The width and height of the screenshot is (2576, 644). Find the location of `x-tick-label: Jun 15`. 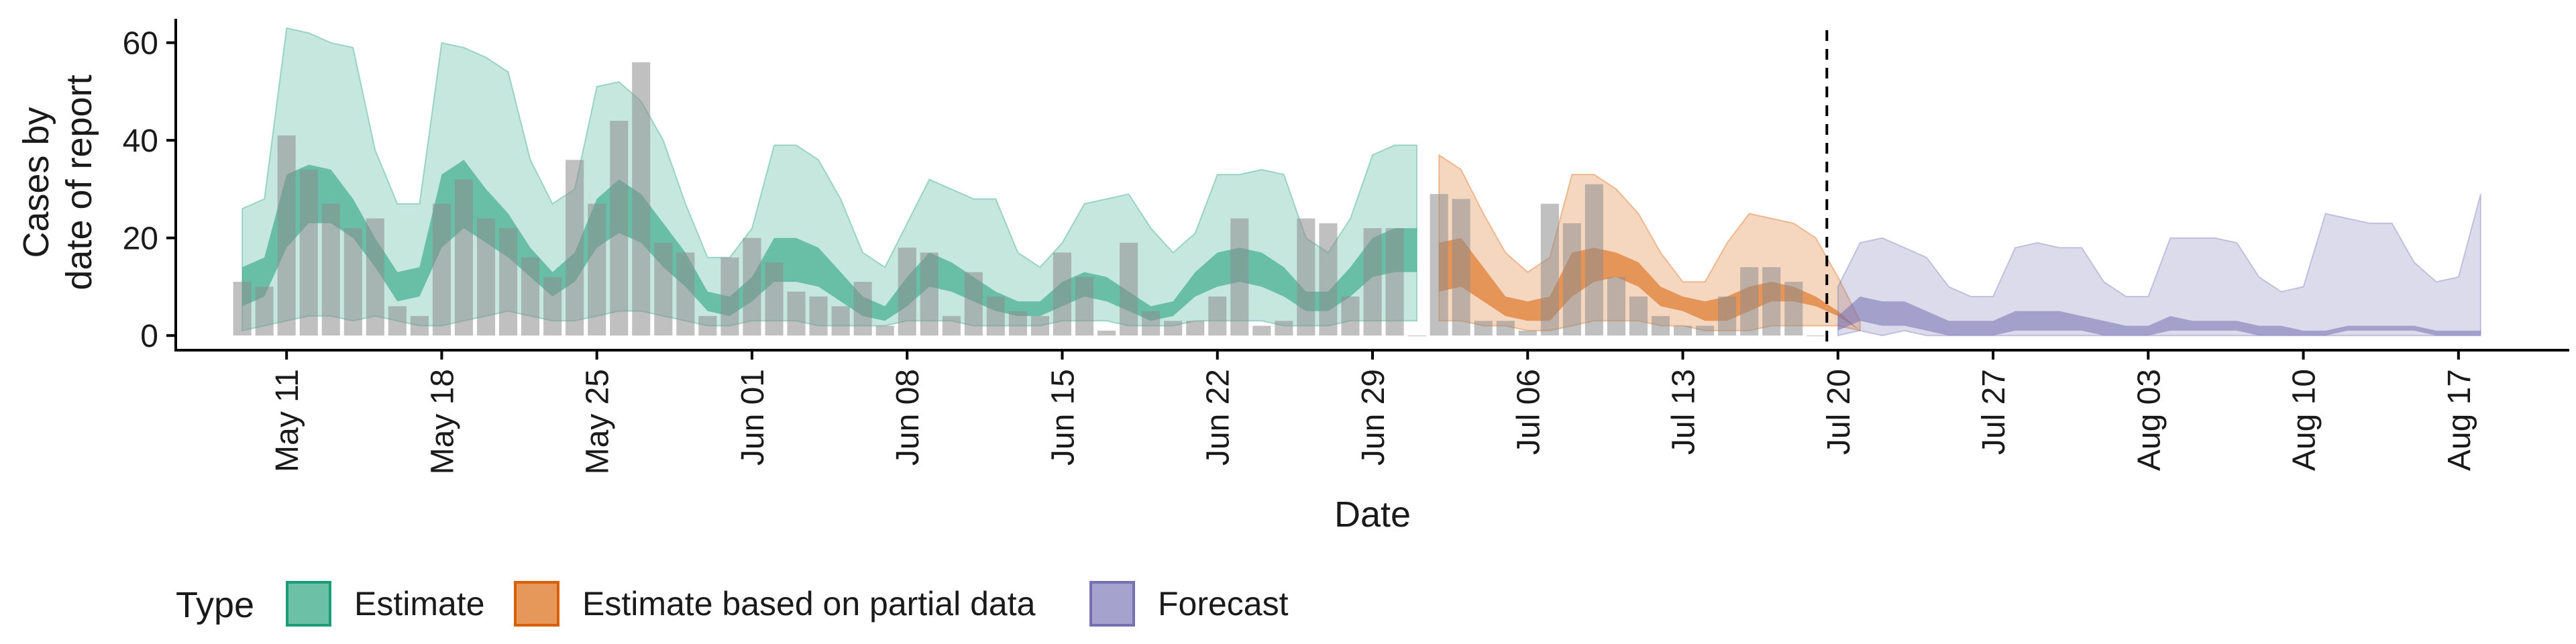

x-tick-label: Jun 15 is located at coordinates (1063, 417).